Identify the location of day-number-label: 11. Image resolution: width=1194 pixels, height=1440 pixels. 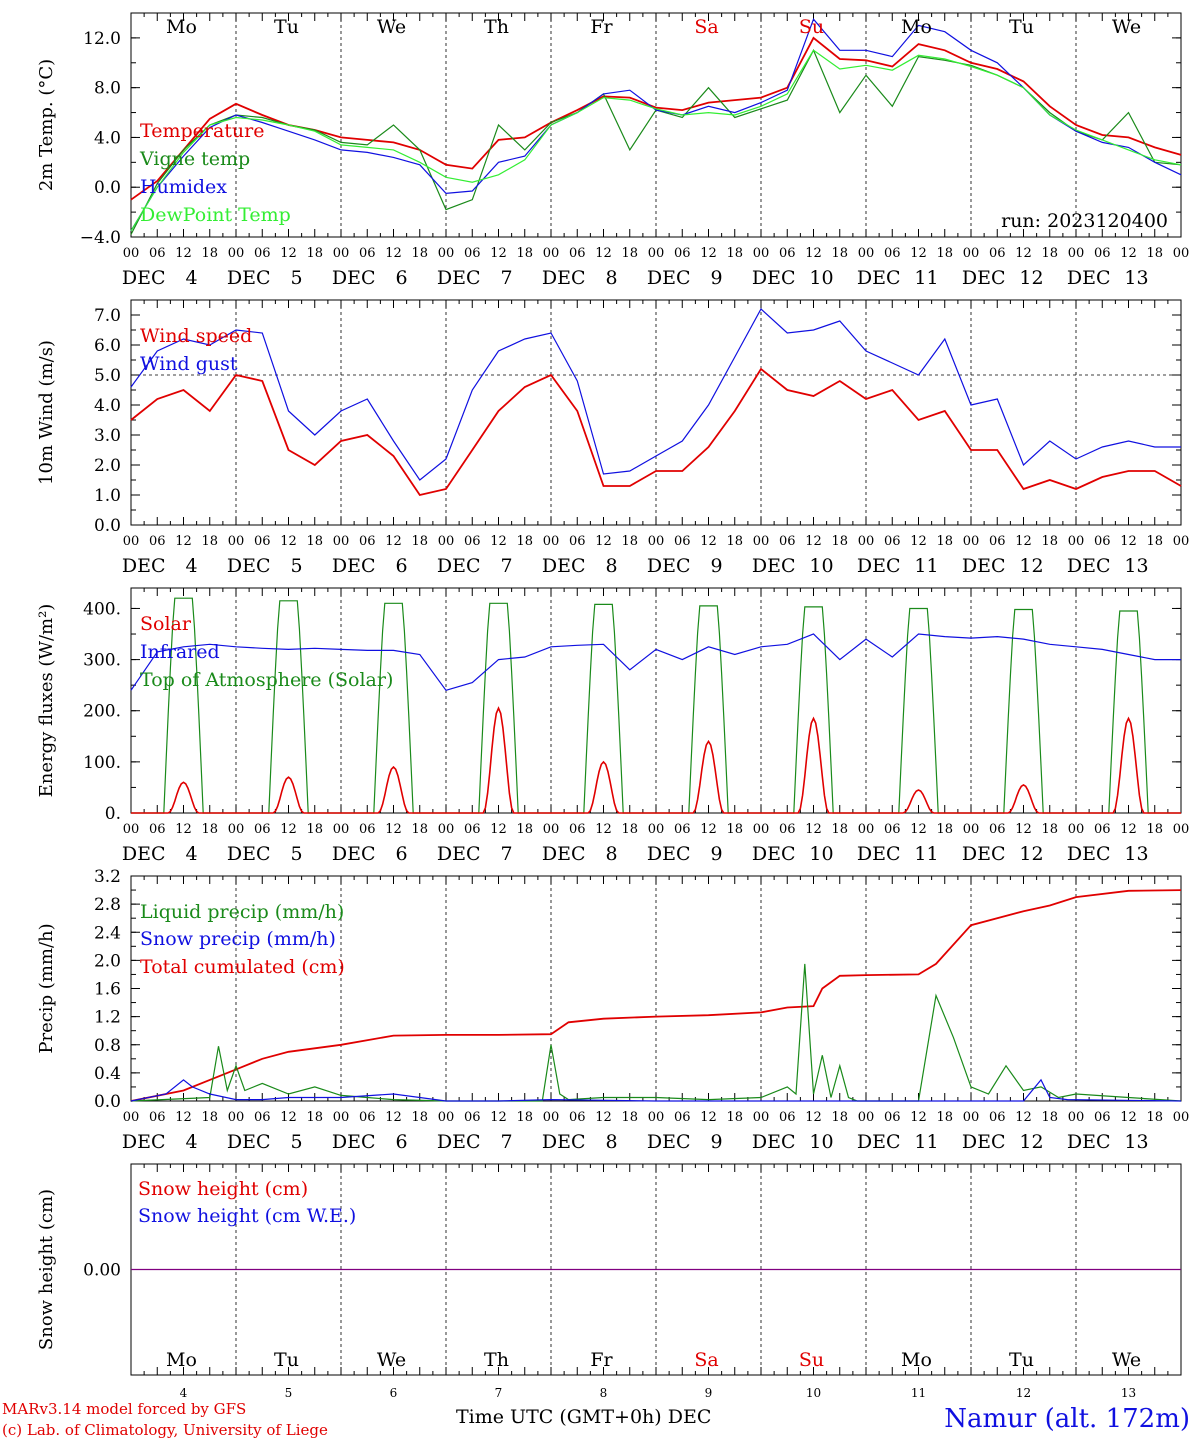
(926, 854).